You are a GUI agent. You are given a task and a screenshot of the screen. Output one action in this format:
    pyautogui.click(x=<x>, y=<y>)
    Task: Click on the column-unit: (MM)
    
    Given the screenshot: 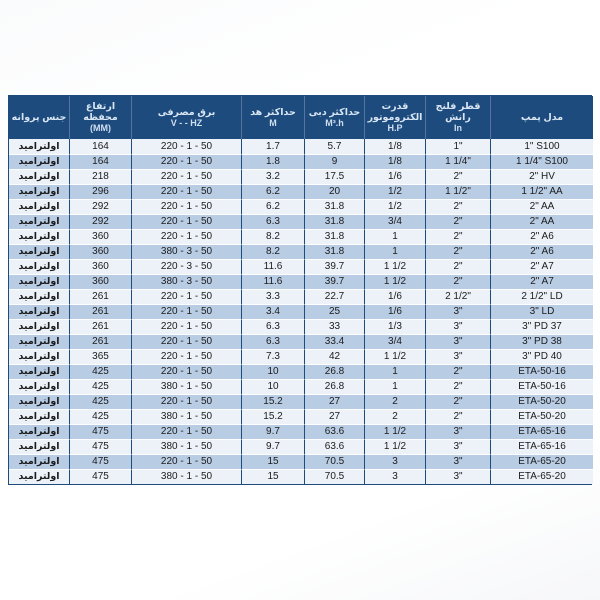 What is the action you would take?
    pyautogui.click(x=100, y=128)
    